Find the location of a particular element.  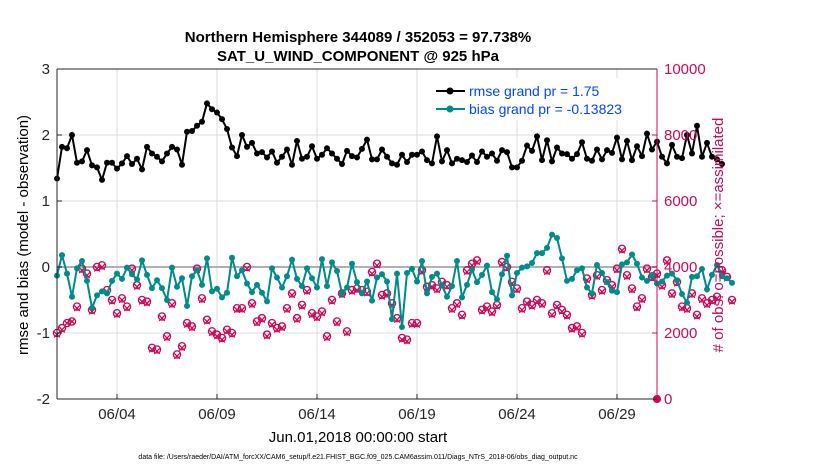

y-left-tick-label: 1 is located at coordinates (46, 201).